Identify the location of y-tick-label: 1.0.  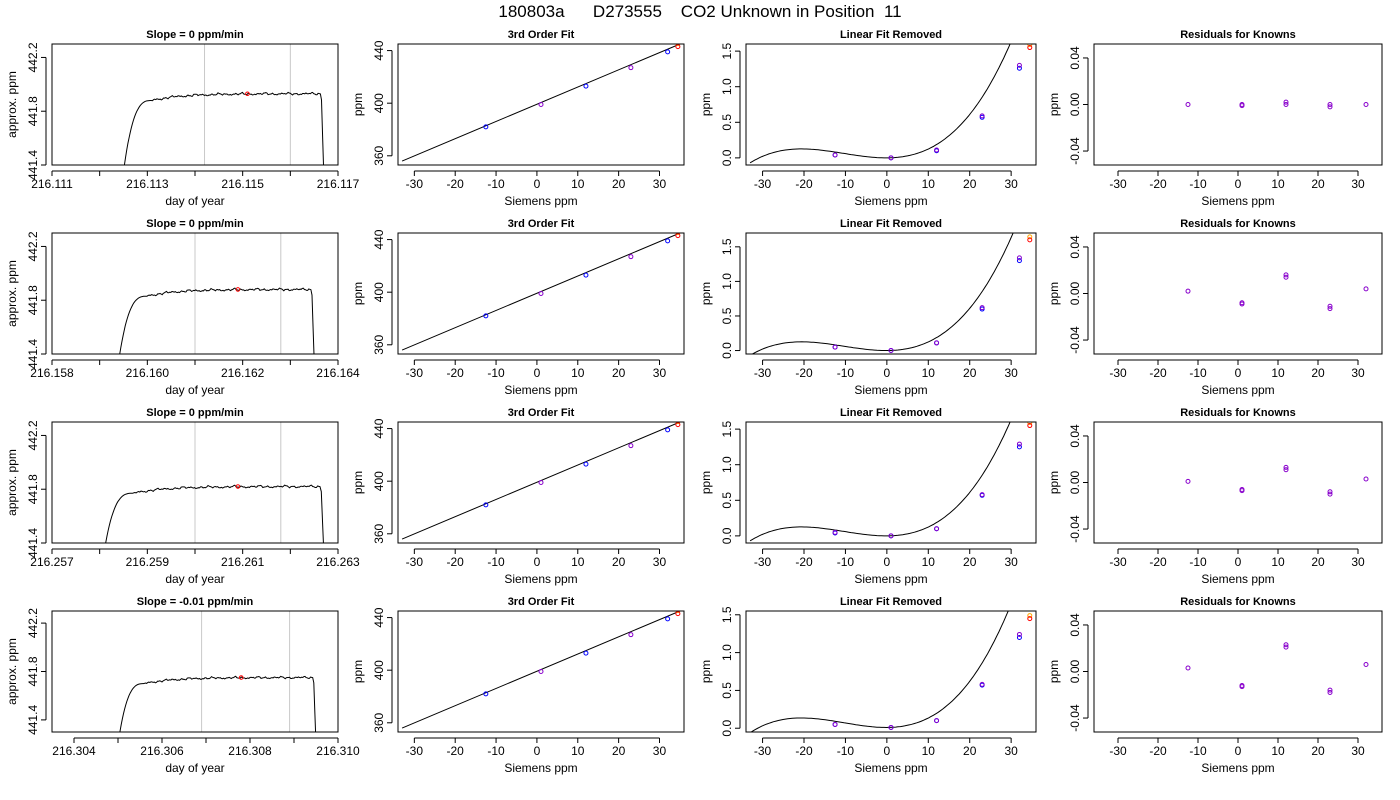
(727, 86).